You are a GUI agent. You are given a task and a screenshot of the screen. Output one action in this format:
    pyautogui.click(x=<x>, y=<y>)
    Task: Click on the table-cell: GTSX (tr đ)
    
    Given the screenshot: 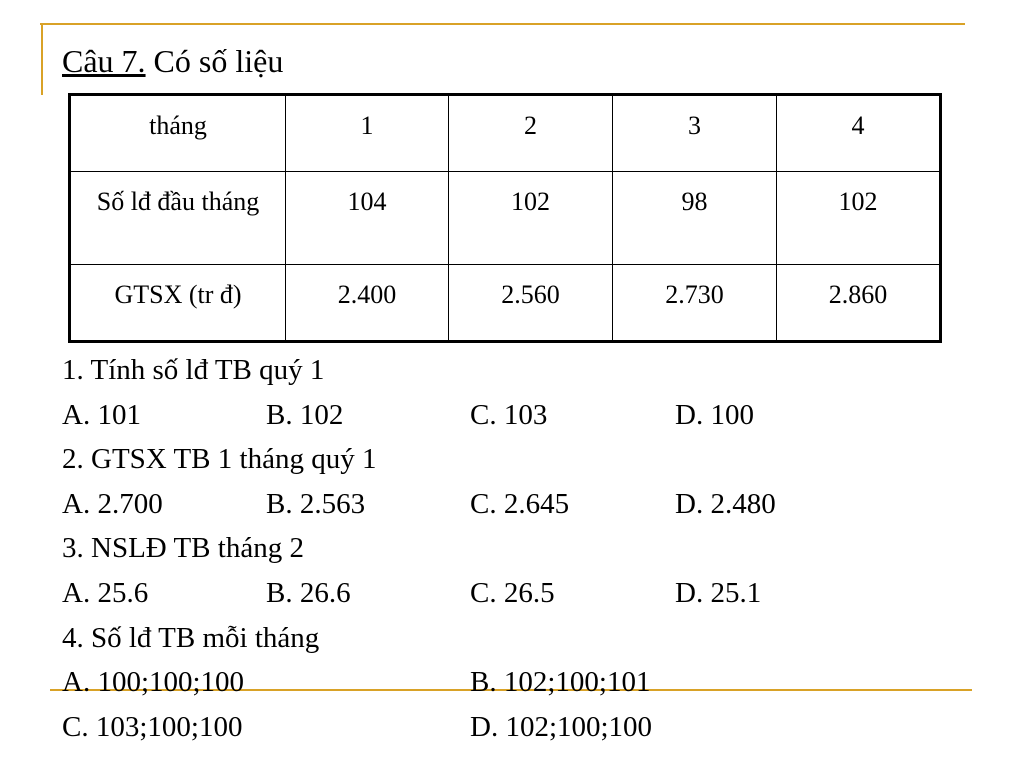 What is the action you would take?
    pyautogui.click(x=177, y=303)
    